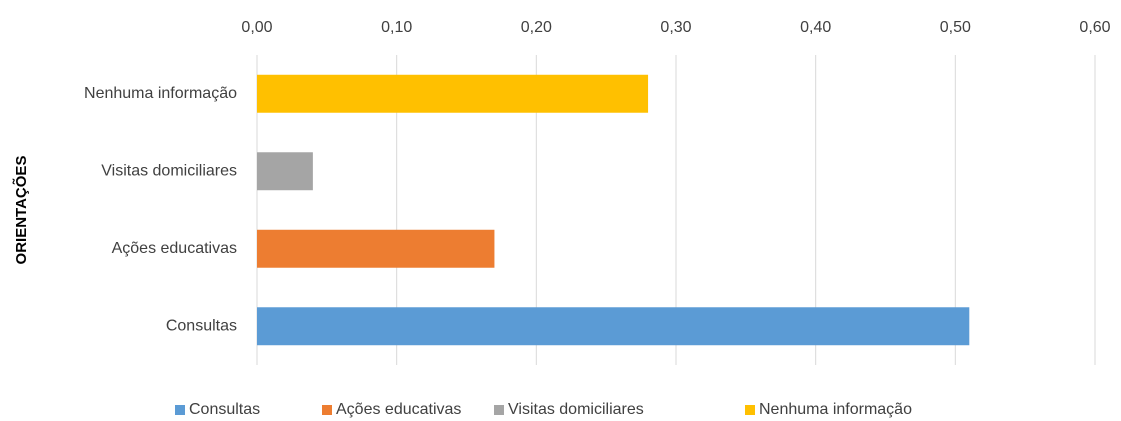 The image size is (1121, 421). Describe the element at coordinates (815, 27) in the screenshot. I see `x-tick-label: 0,40` at that location.